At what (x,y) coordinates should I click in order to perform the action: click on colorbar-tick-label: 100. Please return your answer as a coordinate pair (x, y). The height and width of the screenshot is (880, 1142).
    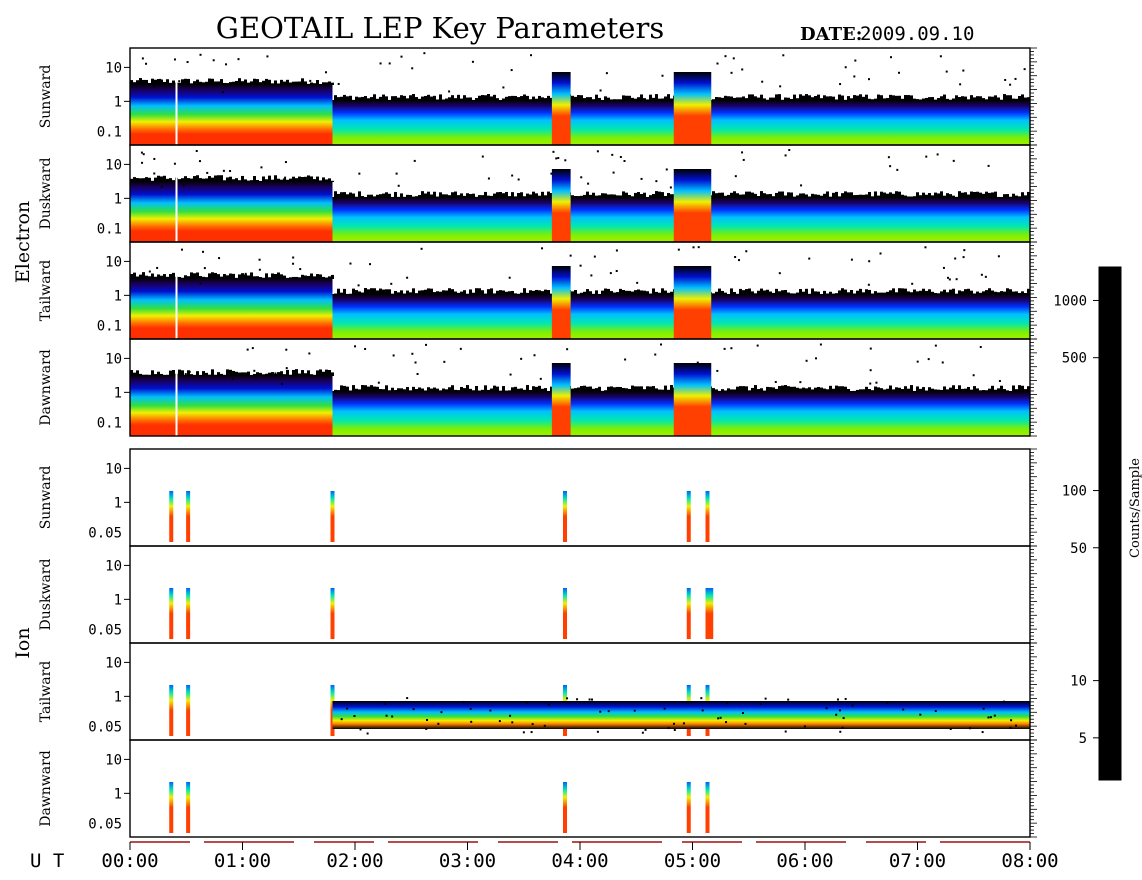
    Looking at the image, I should click on (1074, 492).